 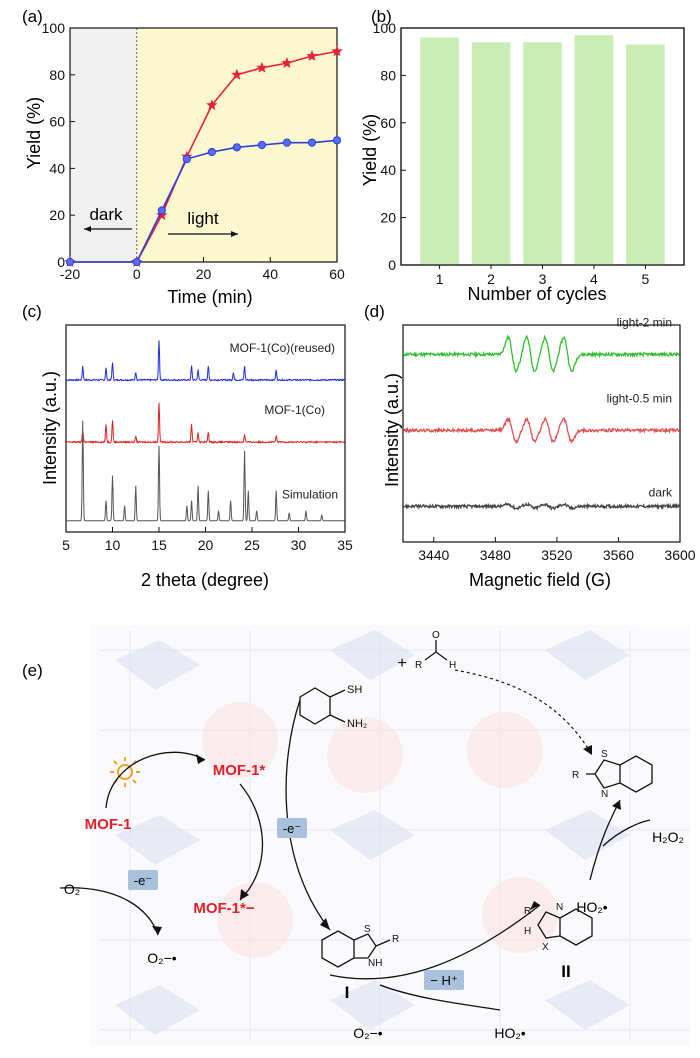 What do you see at coordinates (440, 279) in the screenshot?
I see `x-tick-label: 1` at bounding box center [440, 279].